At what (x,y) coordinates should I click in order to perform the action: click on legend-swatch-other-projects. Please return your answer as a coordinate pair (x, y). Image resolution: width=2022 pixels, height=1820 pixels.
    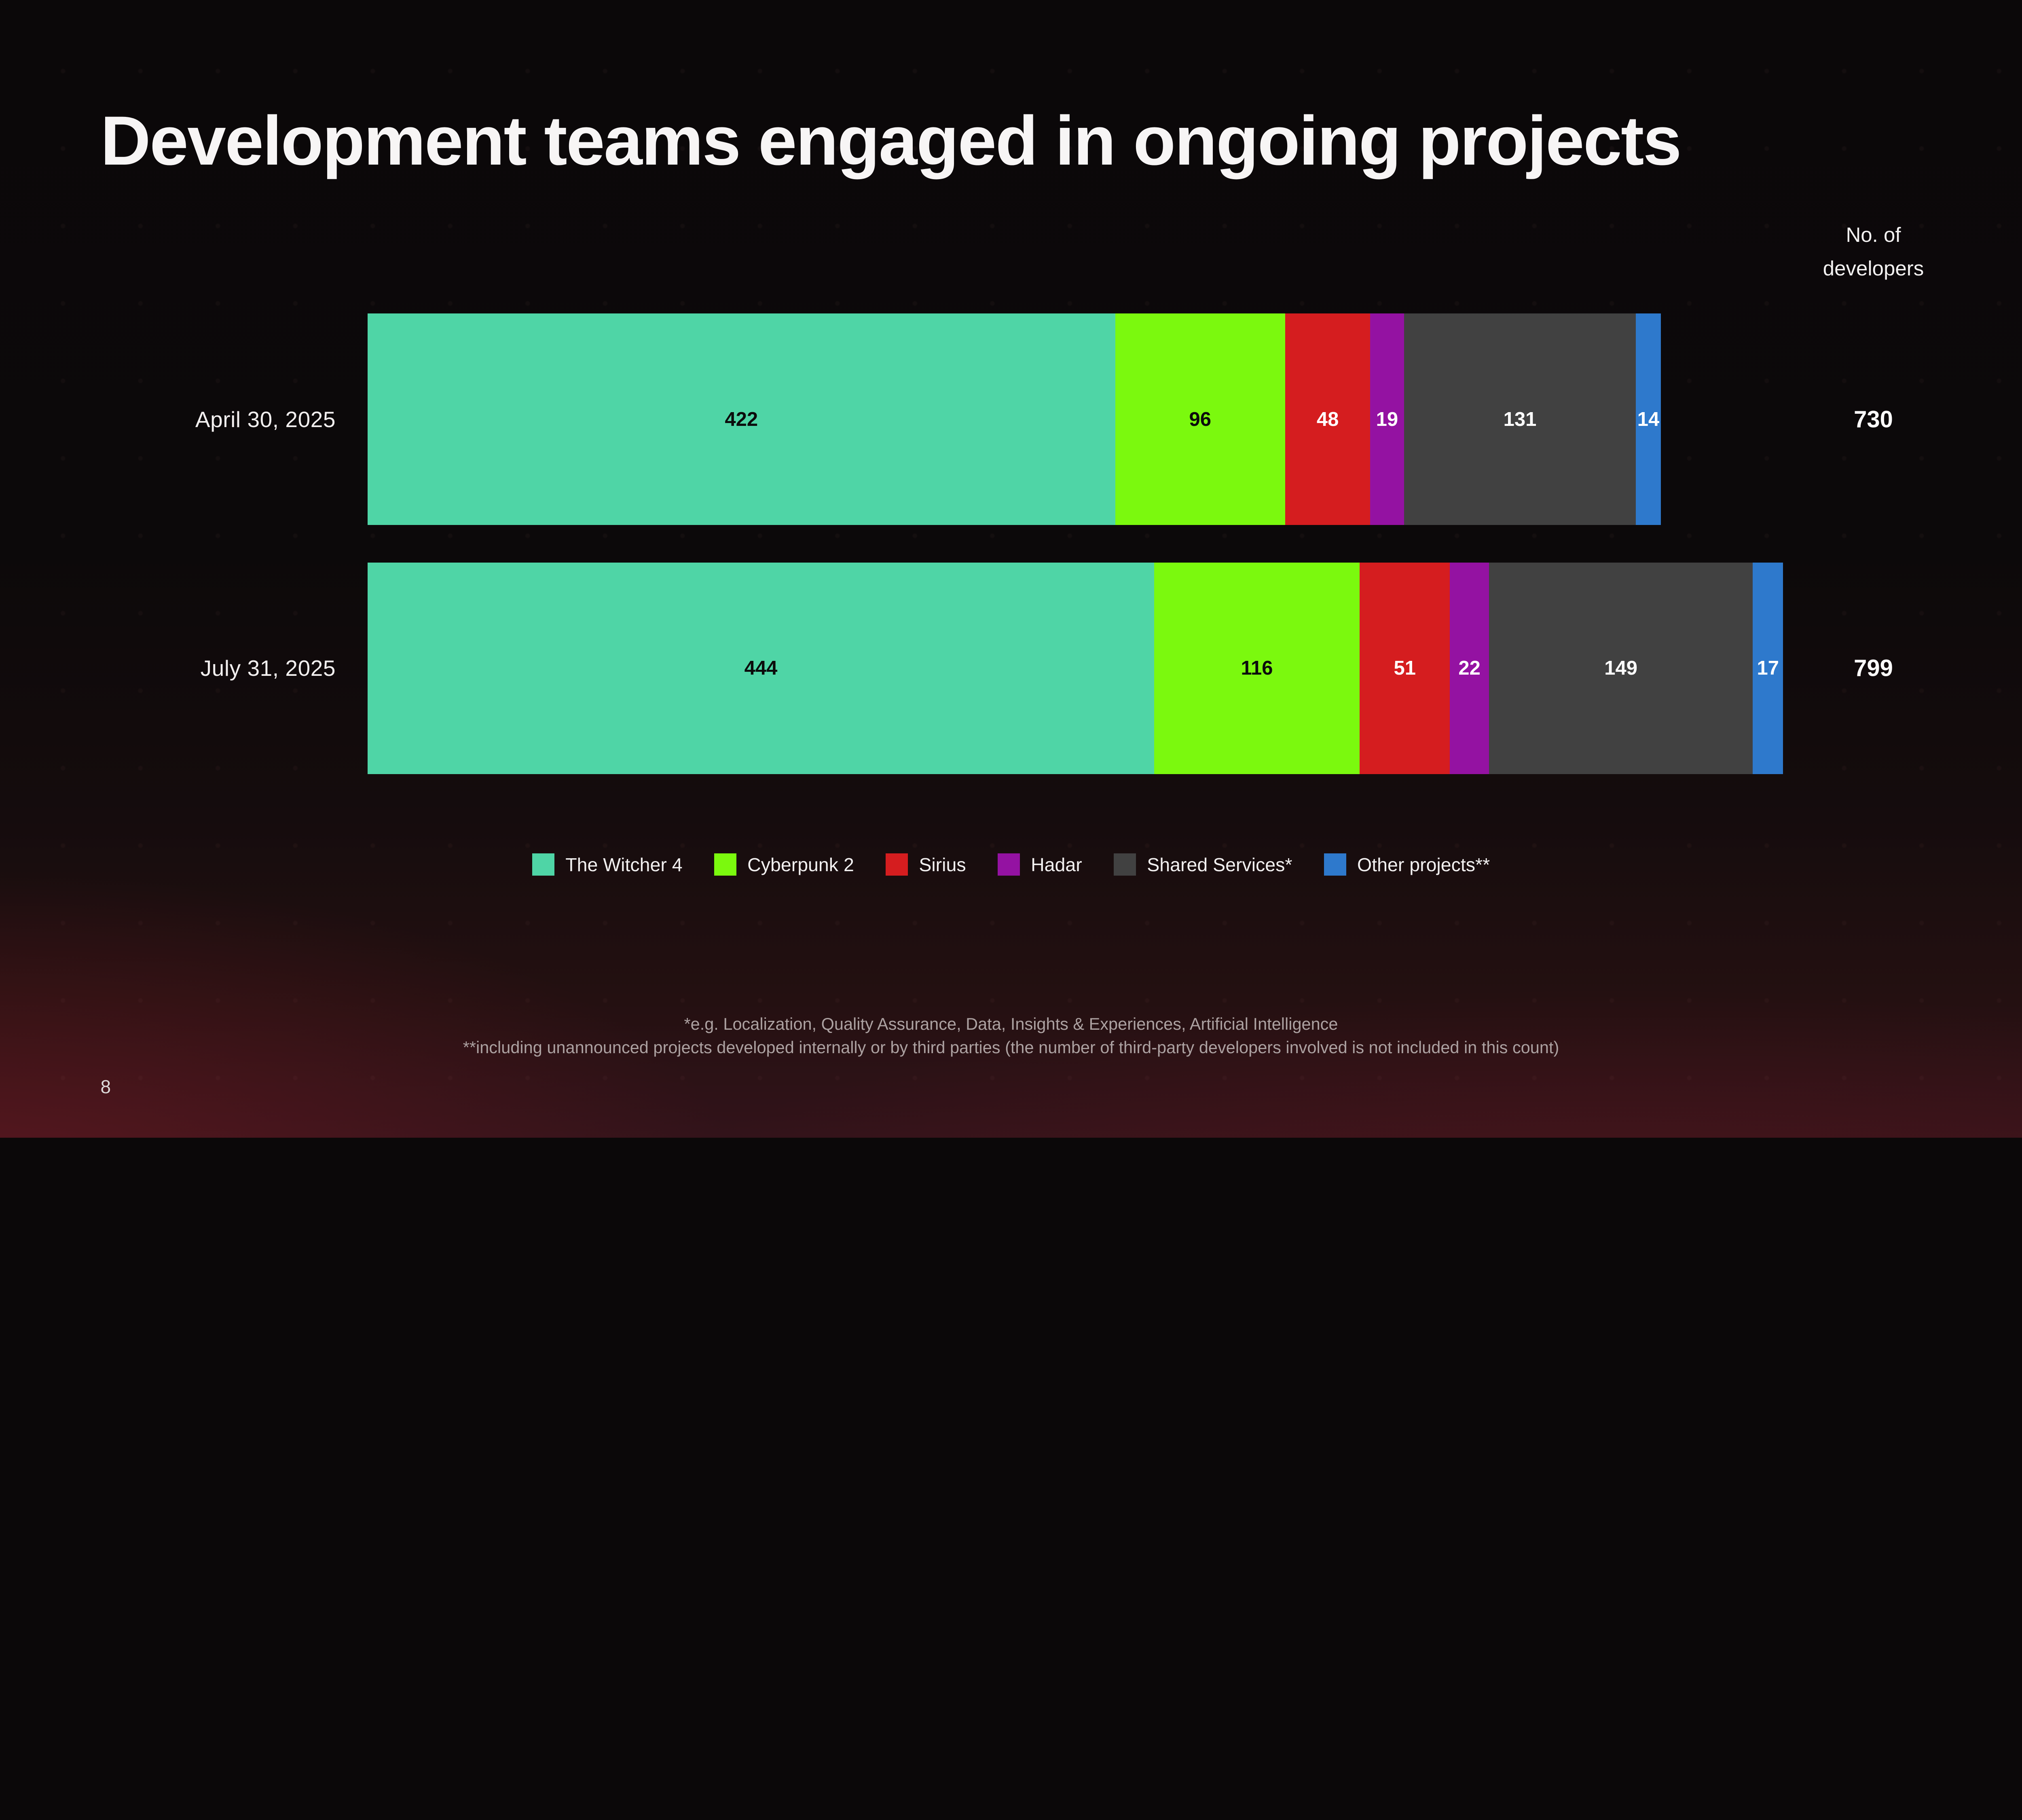
    Looking at the image, I should click on (1335, 864).